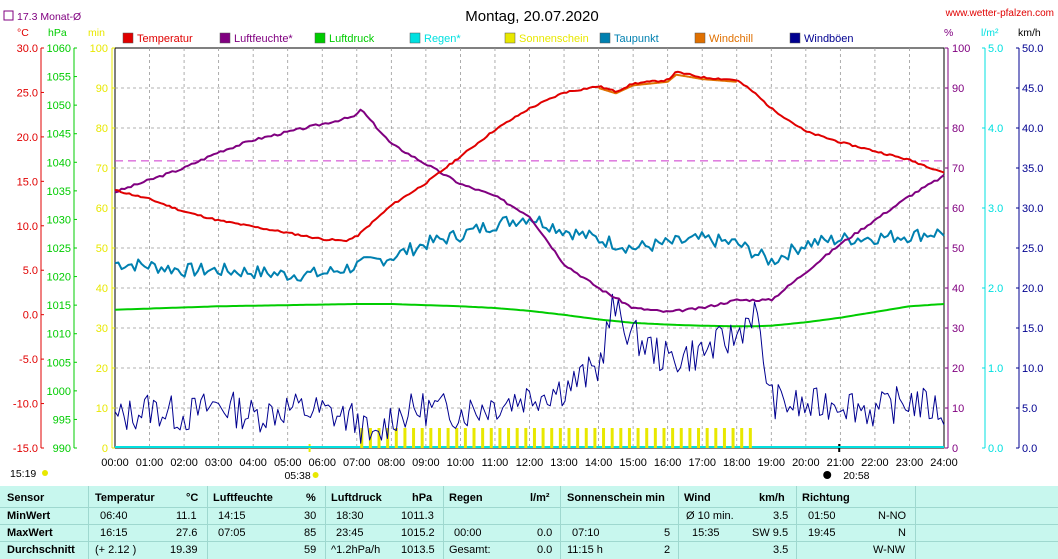 Image resolution: width=1058 pixels, height=559 pixels. What do you see at coordinates (829, 39) in the screenshot?
I see `legend-label: Windböen` at bounding box center [829, 39].